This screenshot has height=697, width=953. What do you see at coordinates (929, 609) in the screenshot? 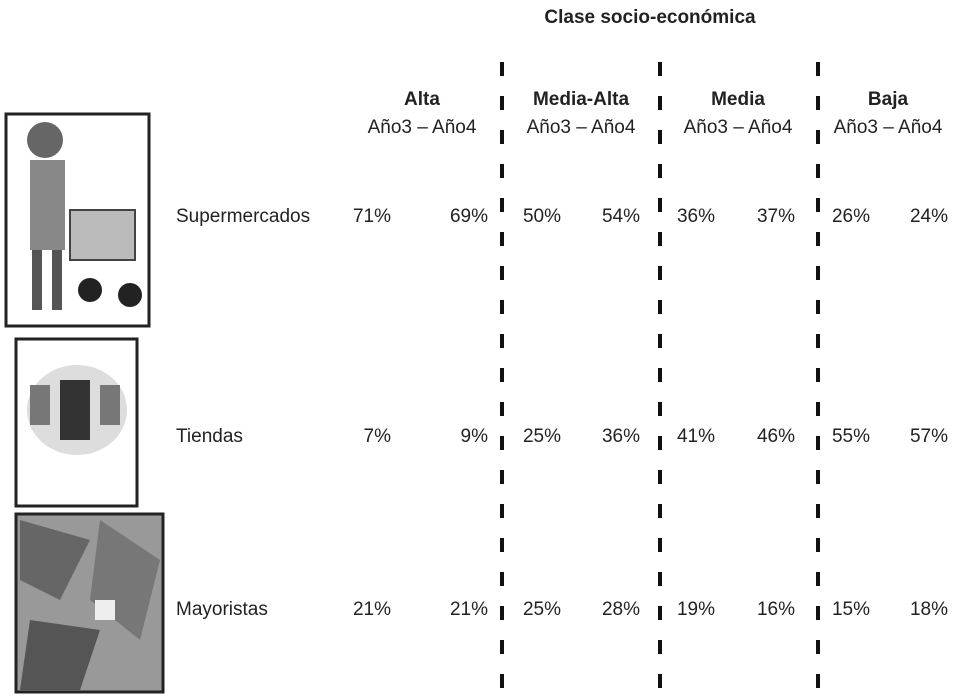
I see `cell-value: 18%` at bounding box center [929, 609].